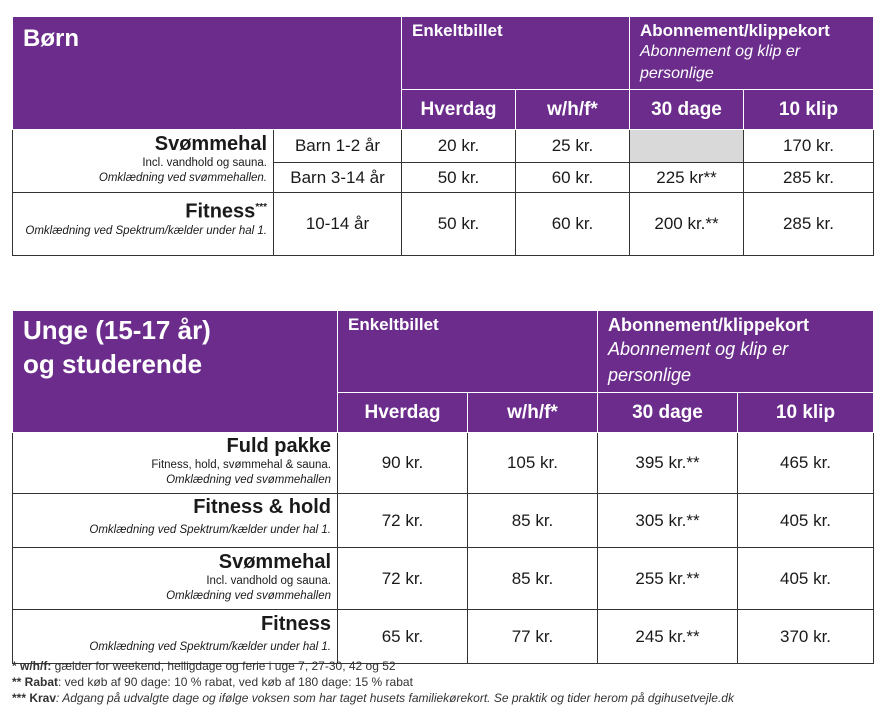  What do you see at coordinates (720, 62) in the screenshot?
I see `born-abonnement-note: Abonnement og klip er personlige` at bounding box center [720, 62].